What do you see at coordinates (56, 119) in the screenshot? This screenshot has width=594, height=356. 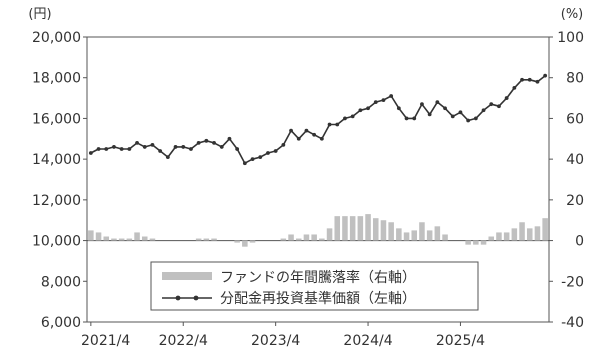 I see `left-tick-label: 16,000` at bounding box center [56, 119].